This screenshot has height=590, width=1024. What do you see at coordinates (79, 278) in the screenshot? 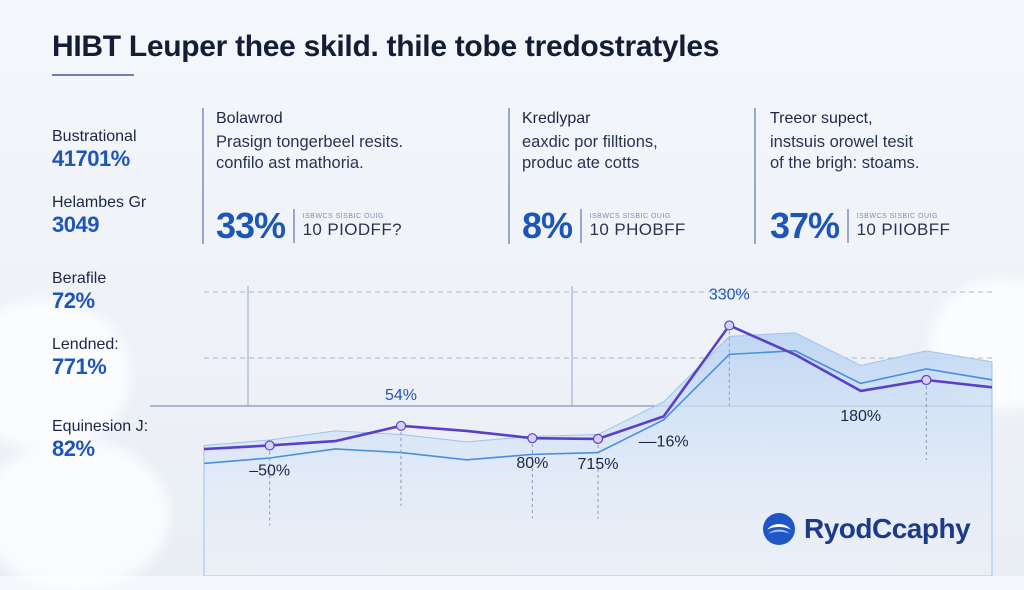
I see `stat-label: Berafile` at bounding box center [79, 278].